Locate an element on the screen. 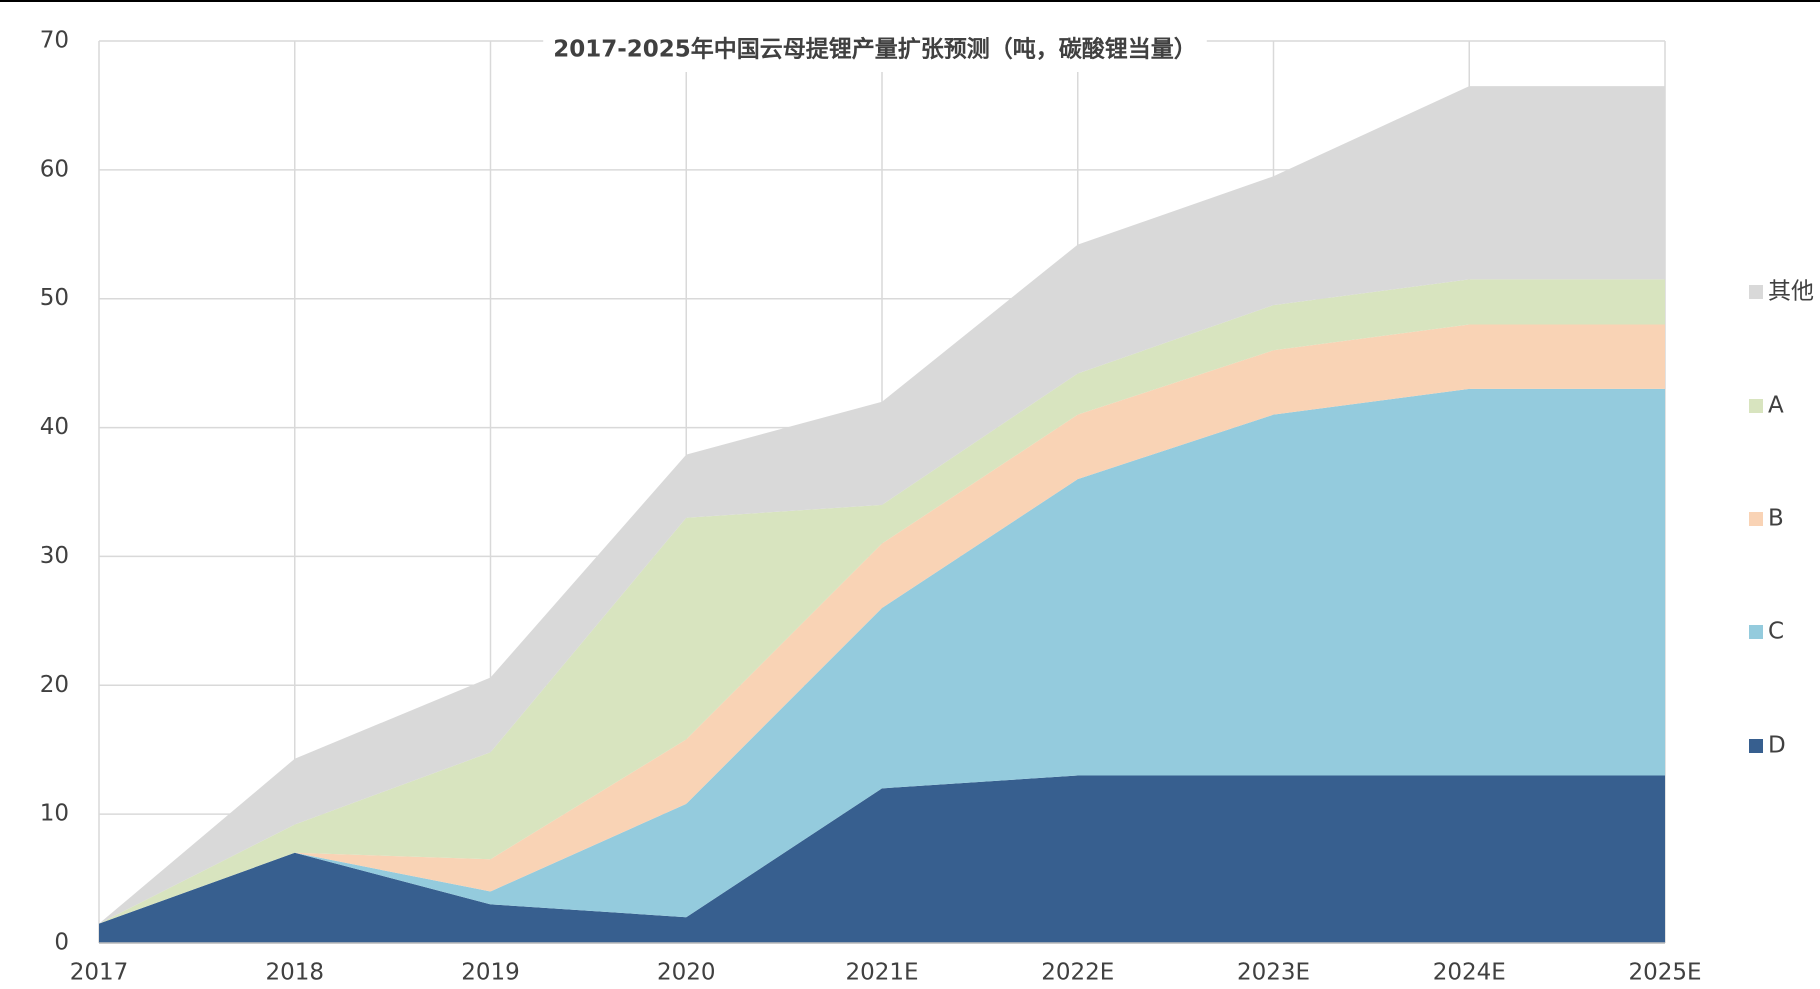 This screenshot has width=1820, height=989. y-tick-label: 60 is located at coordinates (54, 169).